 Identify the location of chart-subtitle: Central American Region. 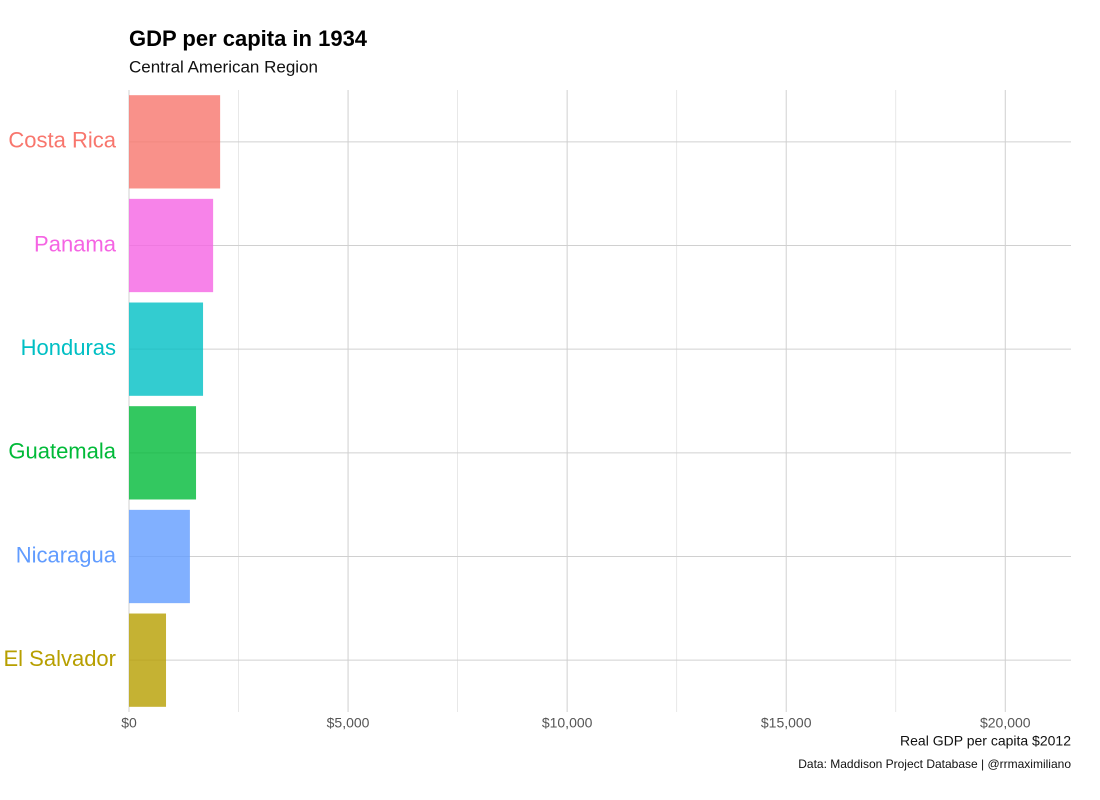
(223, 66).